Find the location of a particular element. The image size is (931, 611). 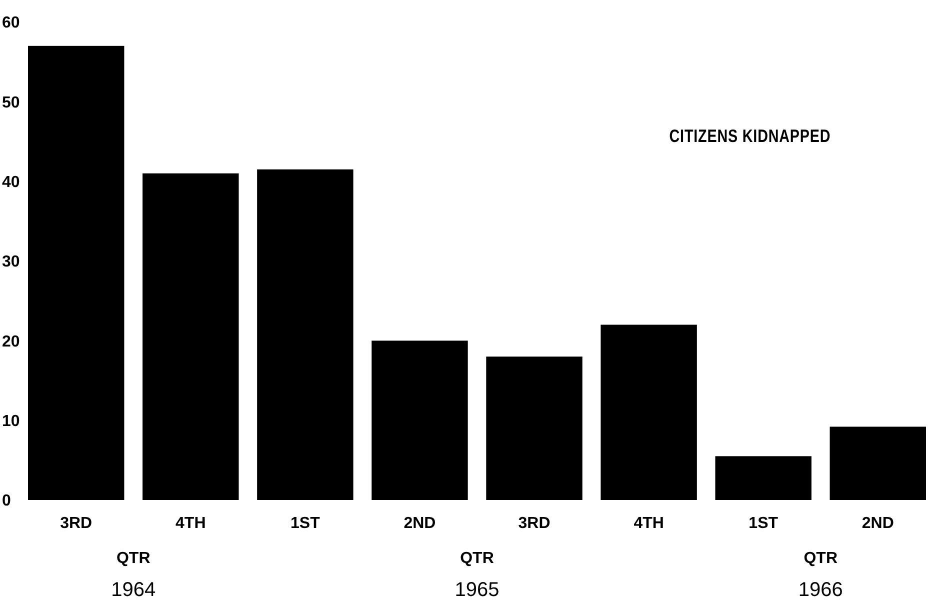

text: 1964 is located at coordinates (133, 590).